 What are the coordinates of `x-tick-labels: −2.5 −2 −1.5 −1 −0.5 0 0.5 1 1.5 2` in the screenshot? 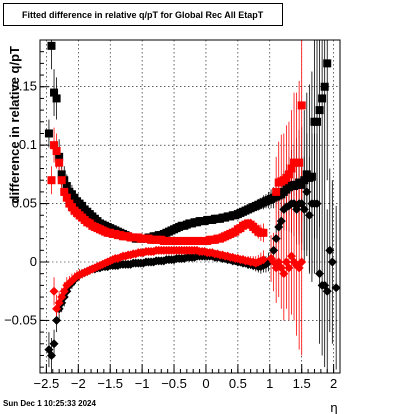 It's located at (186, 383).